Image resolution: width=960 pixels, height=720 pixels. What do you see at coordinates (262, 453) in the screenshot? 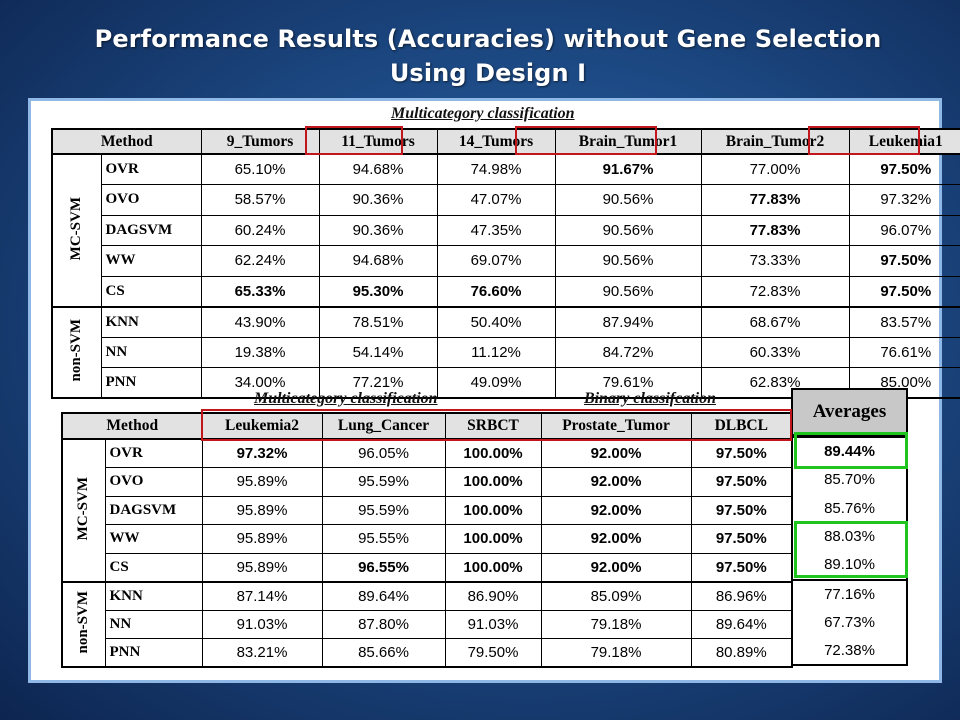
I see `value-cell: 97.32%` at bounding box center [262, 453].